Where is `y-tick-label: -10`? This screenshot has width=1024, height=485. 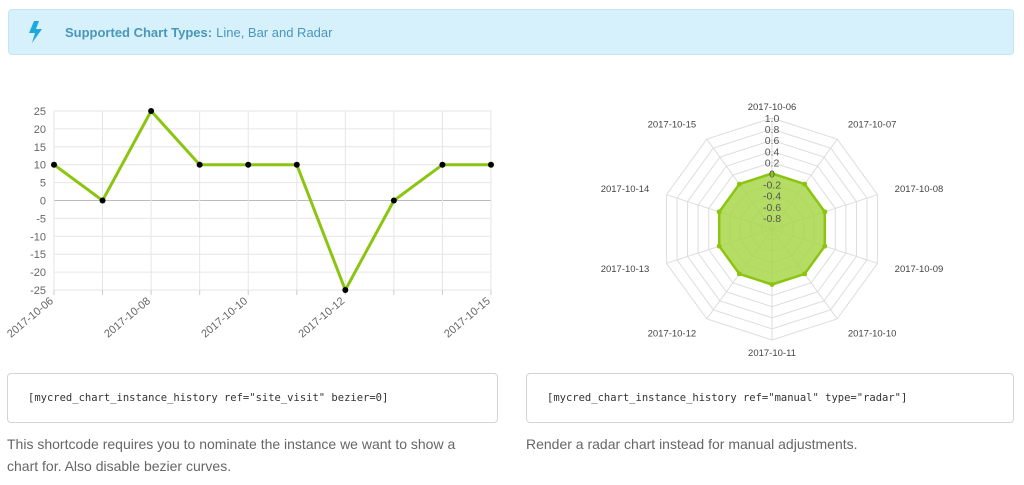 y-tick-label: -10 is located at coordinates (38, 237).